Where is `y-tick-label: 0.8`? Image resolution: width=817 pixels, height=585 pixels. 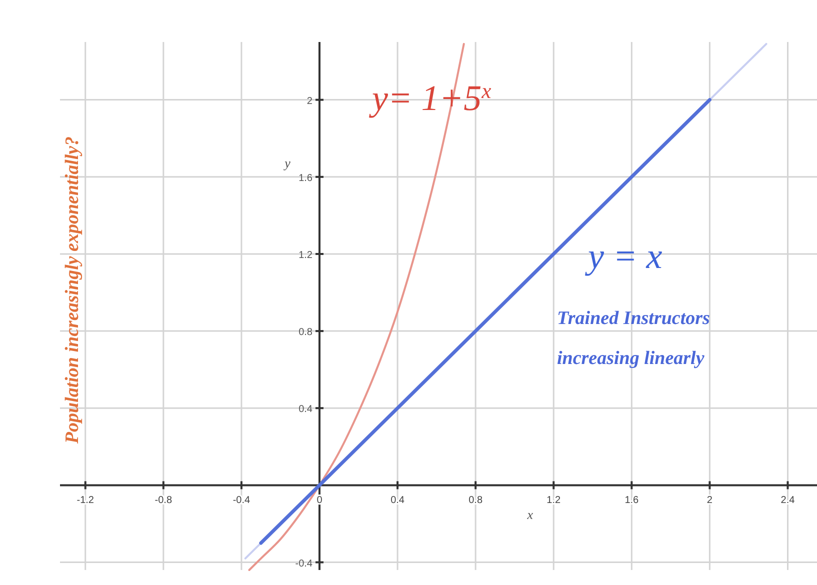 y-tick-label: 0.8 is located at coordinates (305, 332).